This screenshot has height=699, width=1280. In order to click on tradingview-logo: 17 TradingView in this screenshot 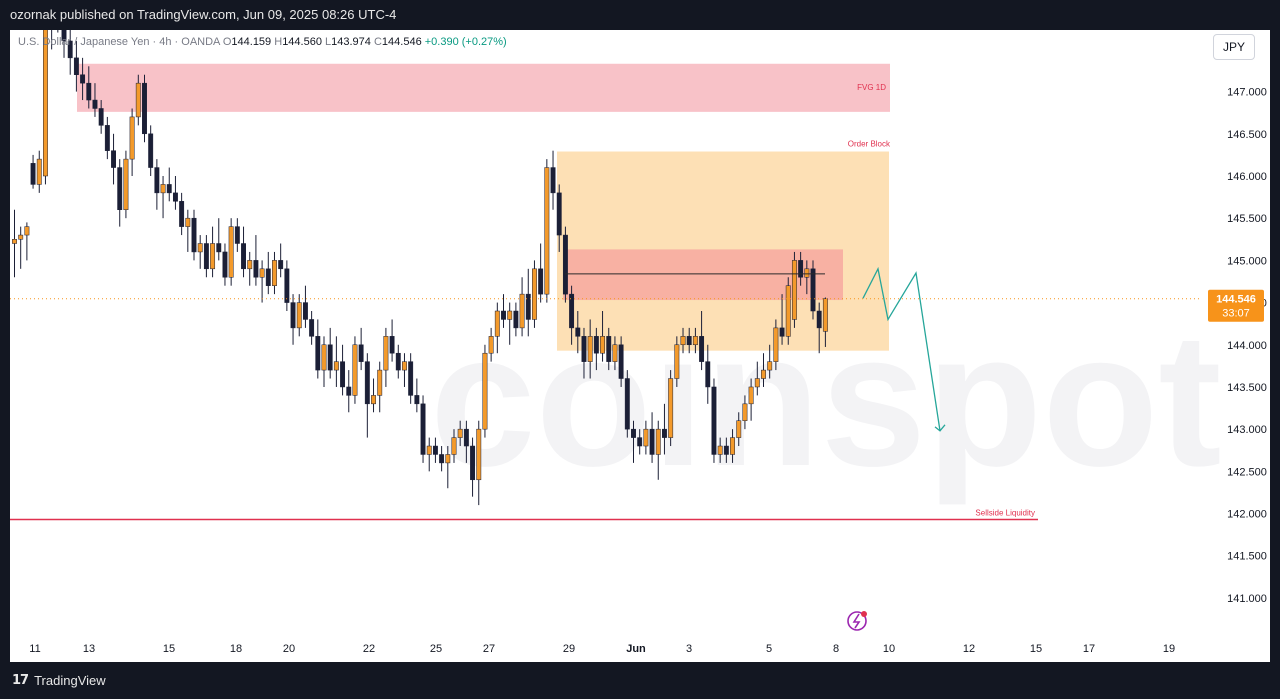, I will do `click(59, 680)`.